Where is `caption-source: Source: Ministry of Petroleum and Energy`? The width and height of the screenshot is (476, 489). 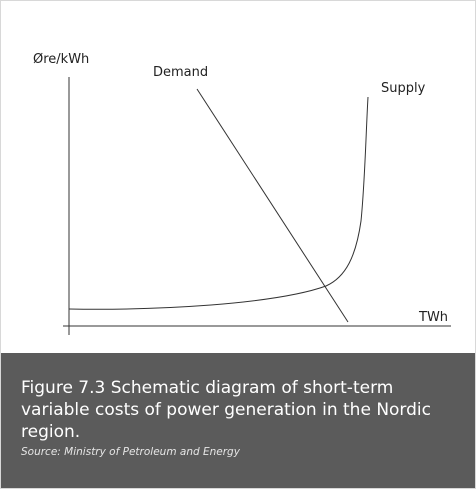
caption-source: Source: Ministry of Petroleum and Energy is located at coordinates (130, 452).